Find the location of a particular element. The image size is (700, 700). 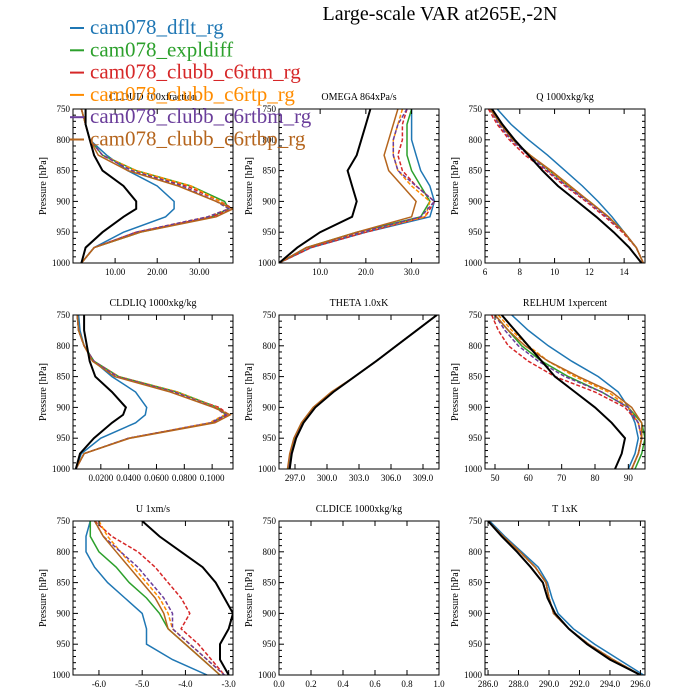

figure-title: Large-scale VAR at265E,-2N is located at coordinates (440, 14).